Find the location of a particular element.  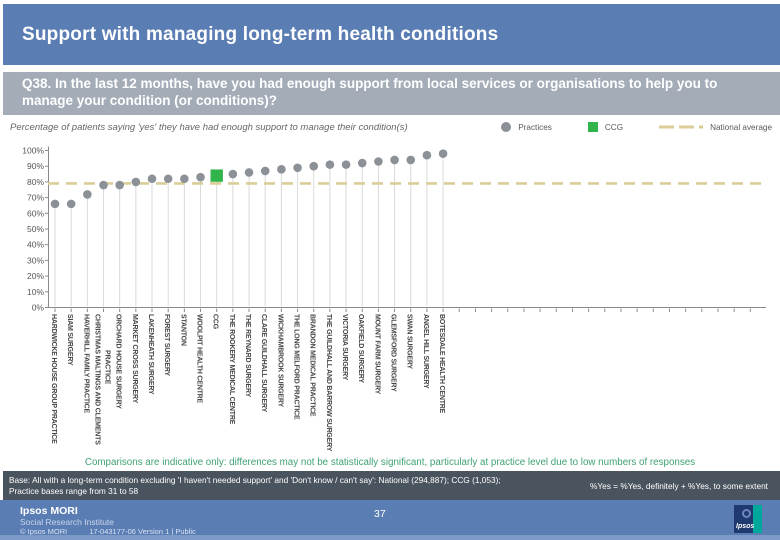

x-axis-label: FOREST SURGERY is located at coordinates (166, 345).